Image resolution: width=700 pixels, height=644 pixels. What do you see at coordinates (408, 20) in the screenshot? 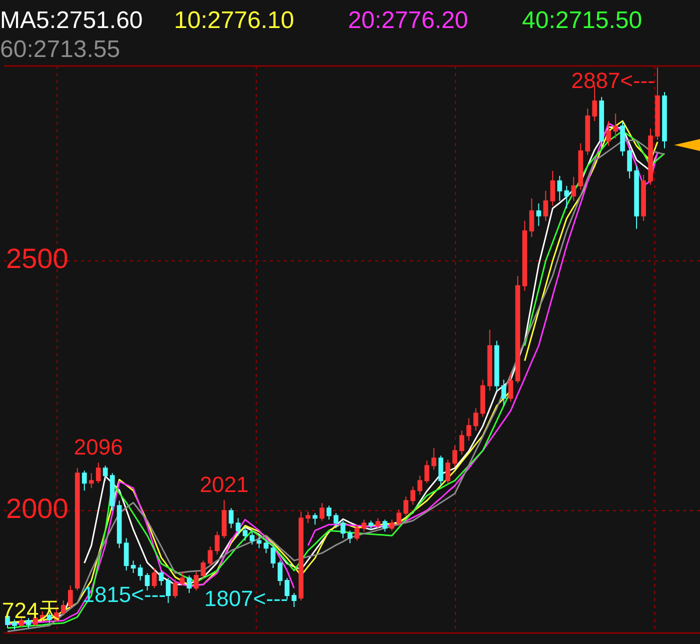
I see `text: 20:2776.20` at bounding box center [408, 20].